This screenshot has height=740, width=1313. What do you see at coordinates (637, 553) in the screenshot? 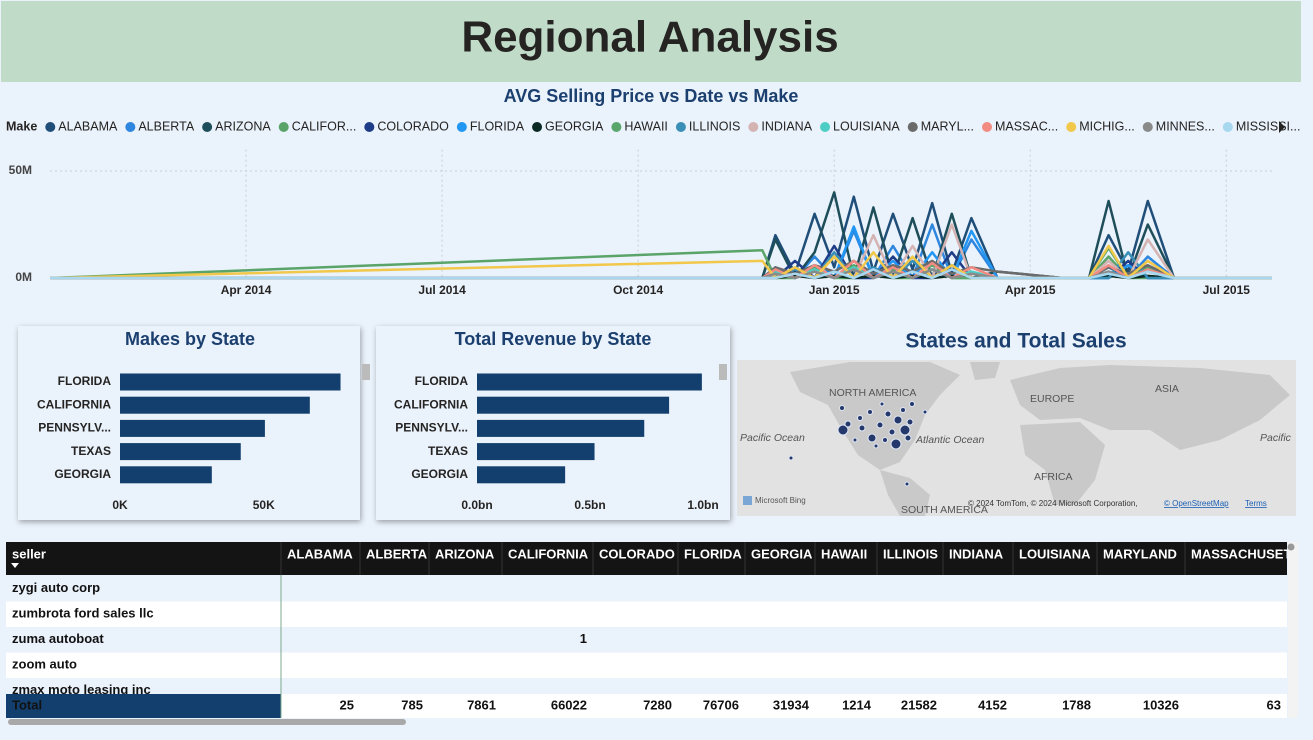
I see `column-header: COLORADO` at bounding box center [637, 553].